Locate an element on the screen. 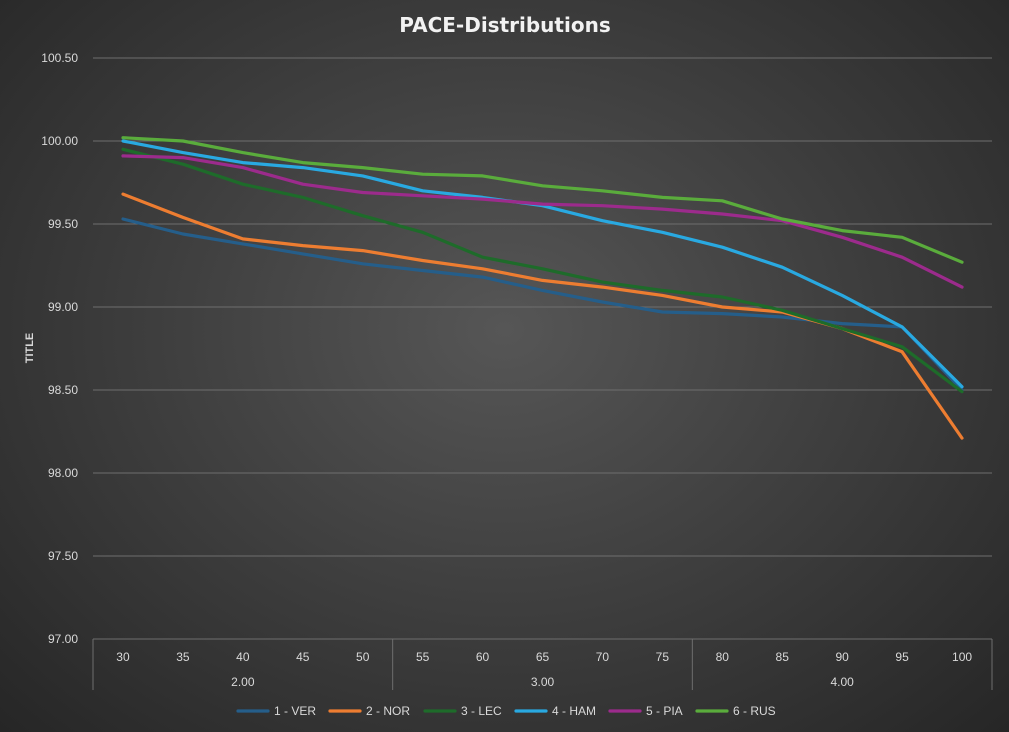  x-tick-label: 95 is located at coordinates (902, 657).